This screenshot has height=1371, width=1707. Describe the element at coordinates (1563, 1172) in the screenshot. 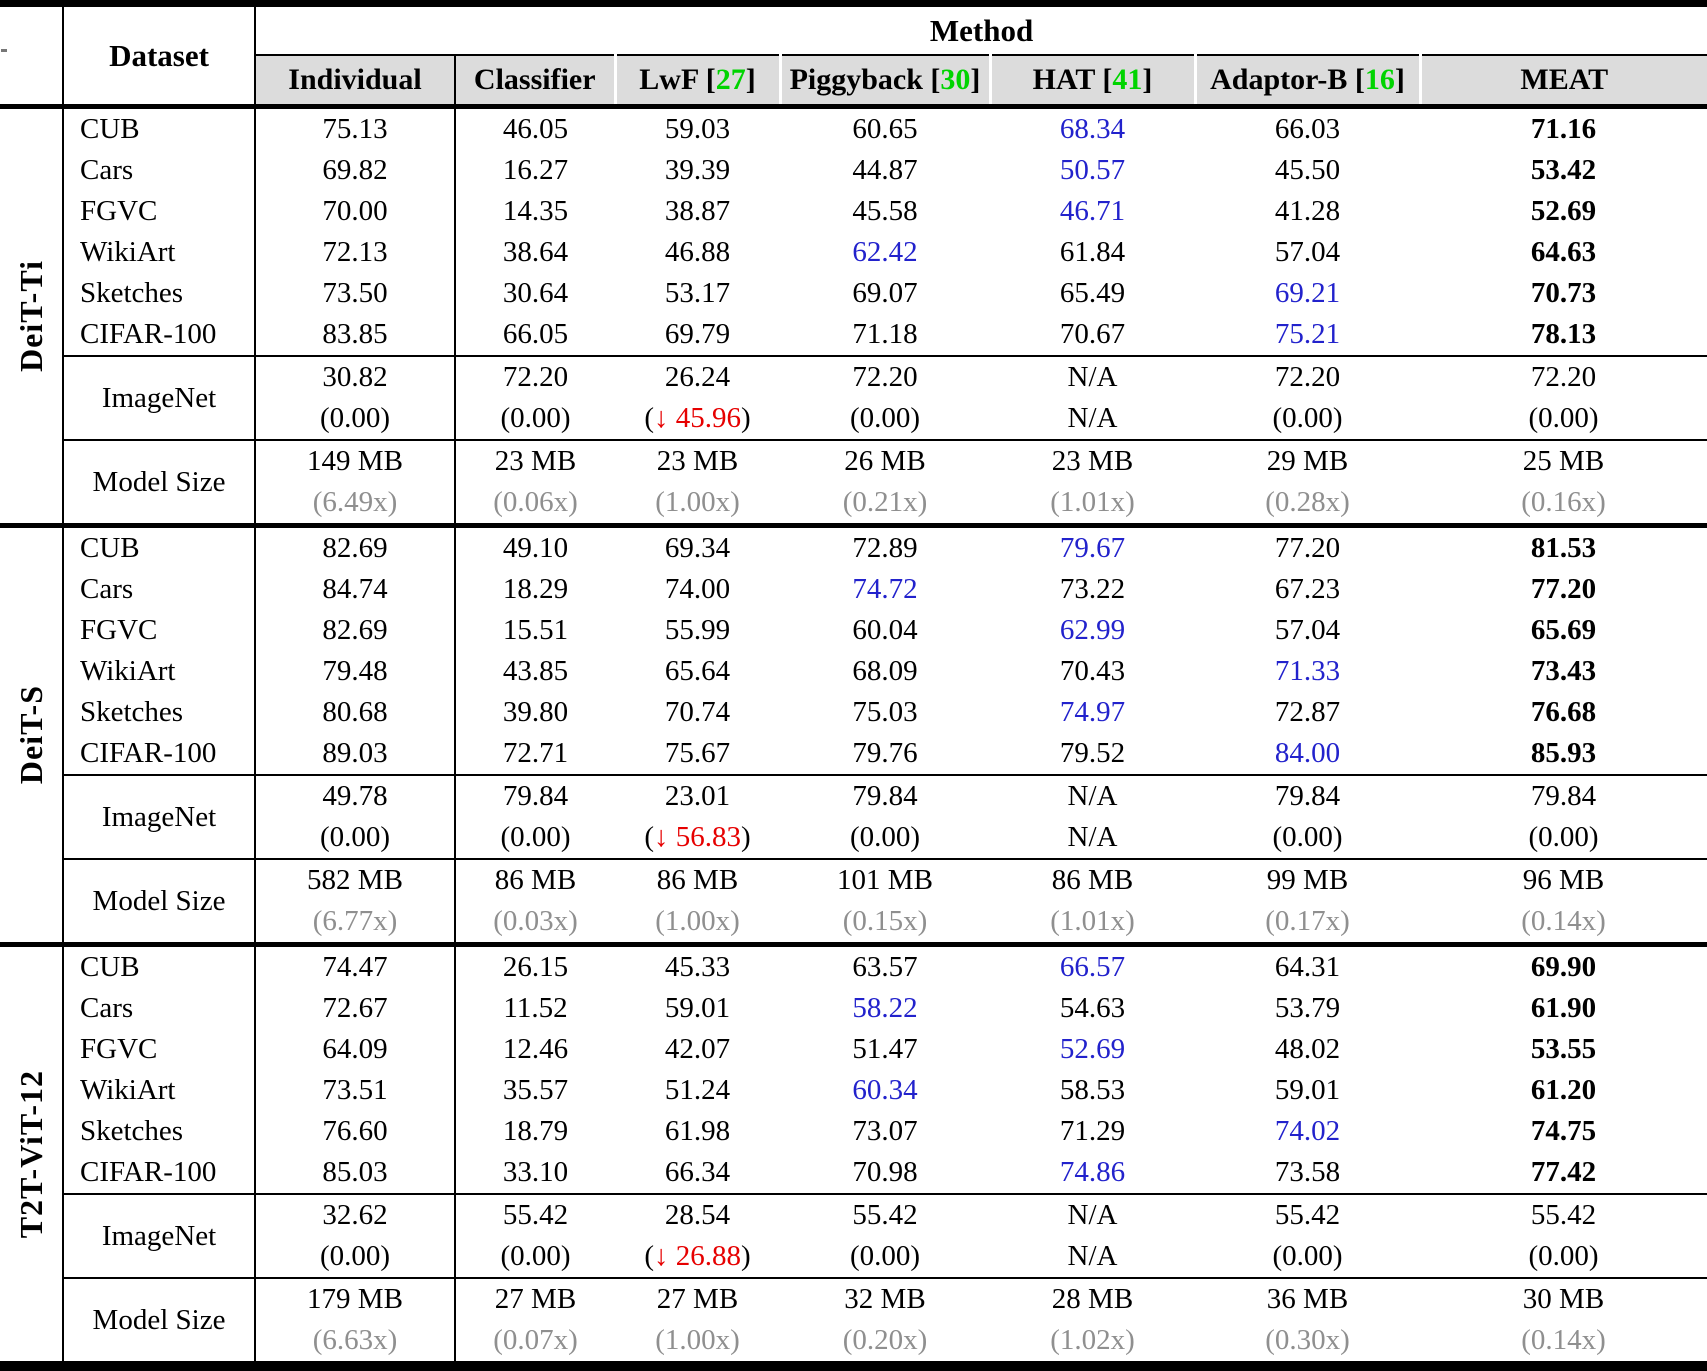

I see `value-cell: 77.42` at that location.